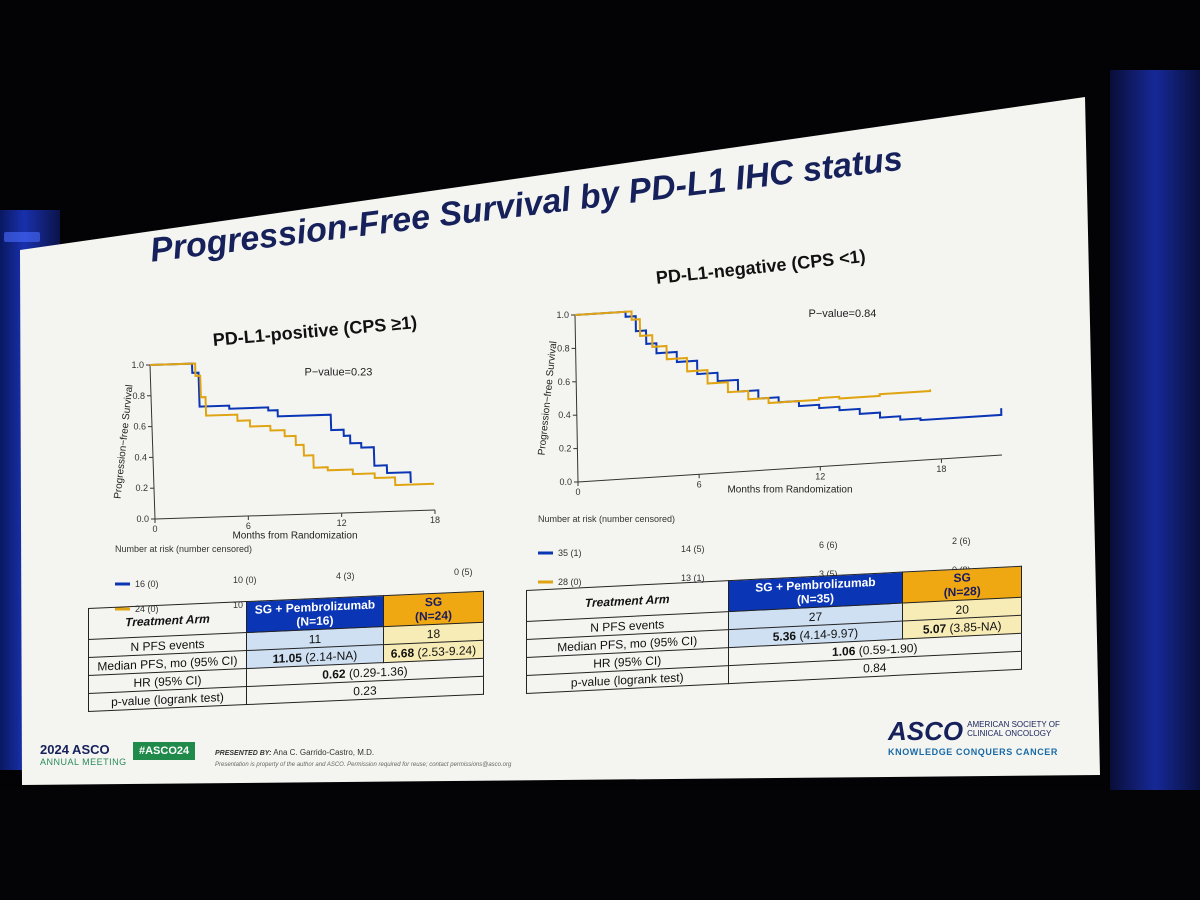  What do you see at coordinates (164, 751) in the screenshot?
I see `hashtag-badge: #ASCO24` at bounding box center [164, 751].